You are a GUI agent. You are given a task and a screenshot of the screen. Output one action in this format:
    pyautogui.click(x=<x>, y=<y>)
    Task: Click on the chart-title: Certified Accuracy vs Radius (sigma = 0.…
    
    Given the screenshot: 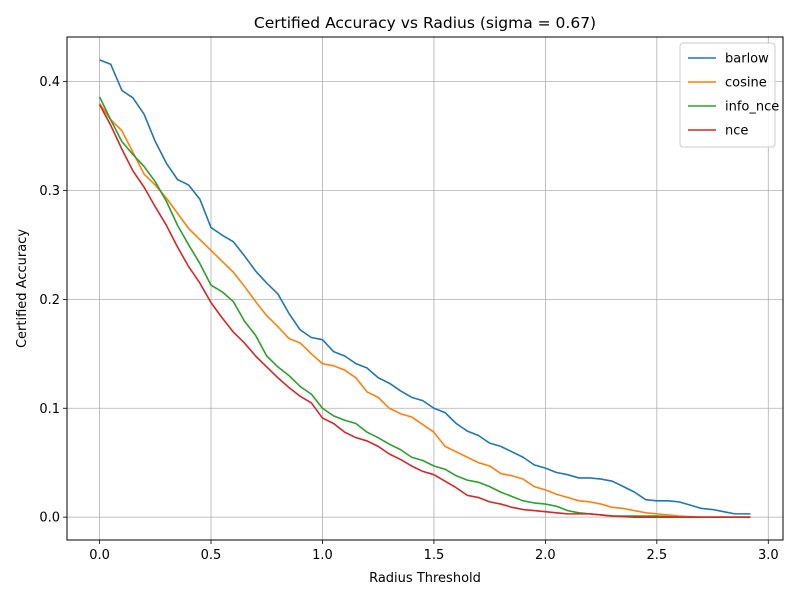 What is the action you would take?
    pyautogui.click(x=425, y=23)
    